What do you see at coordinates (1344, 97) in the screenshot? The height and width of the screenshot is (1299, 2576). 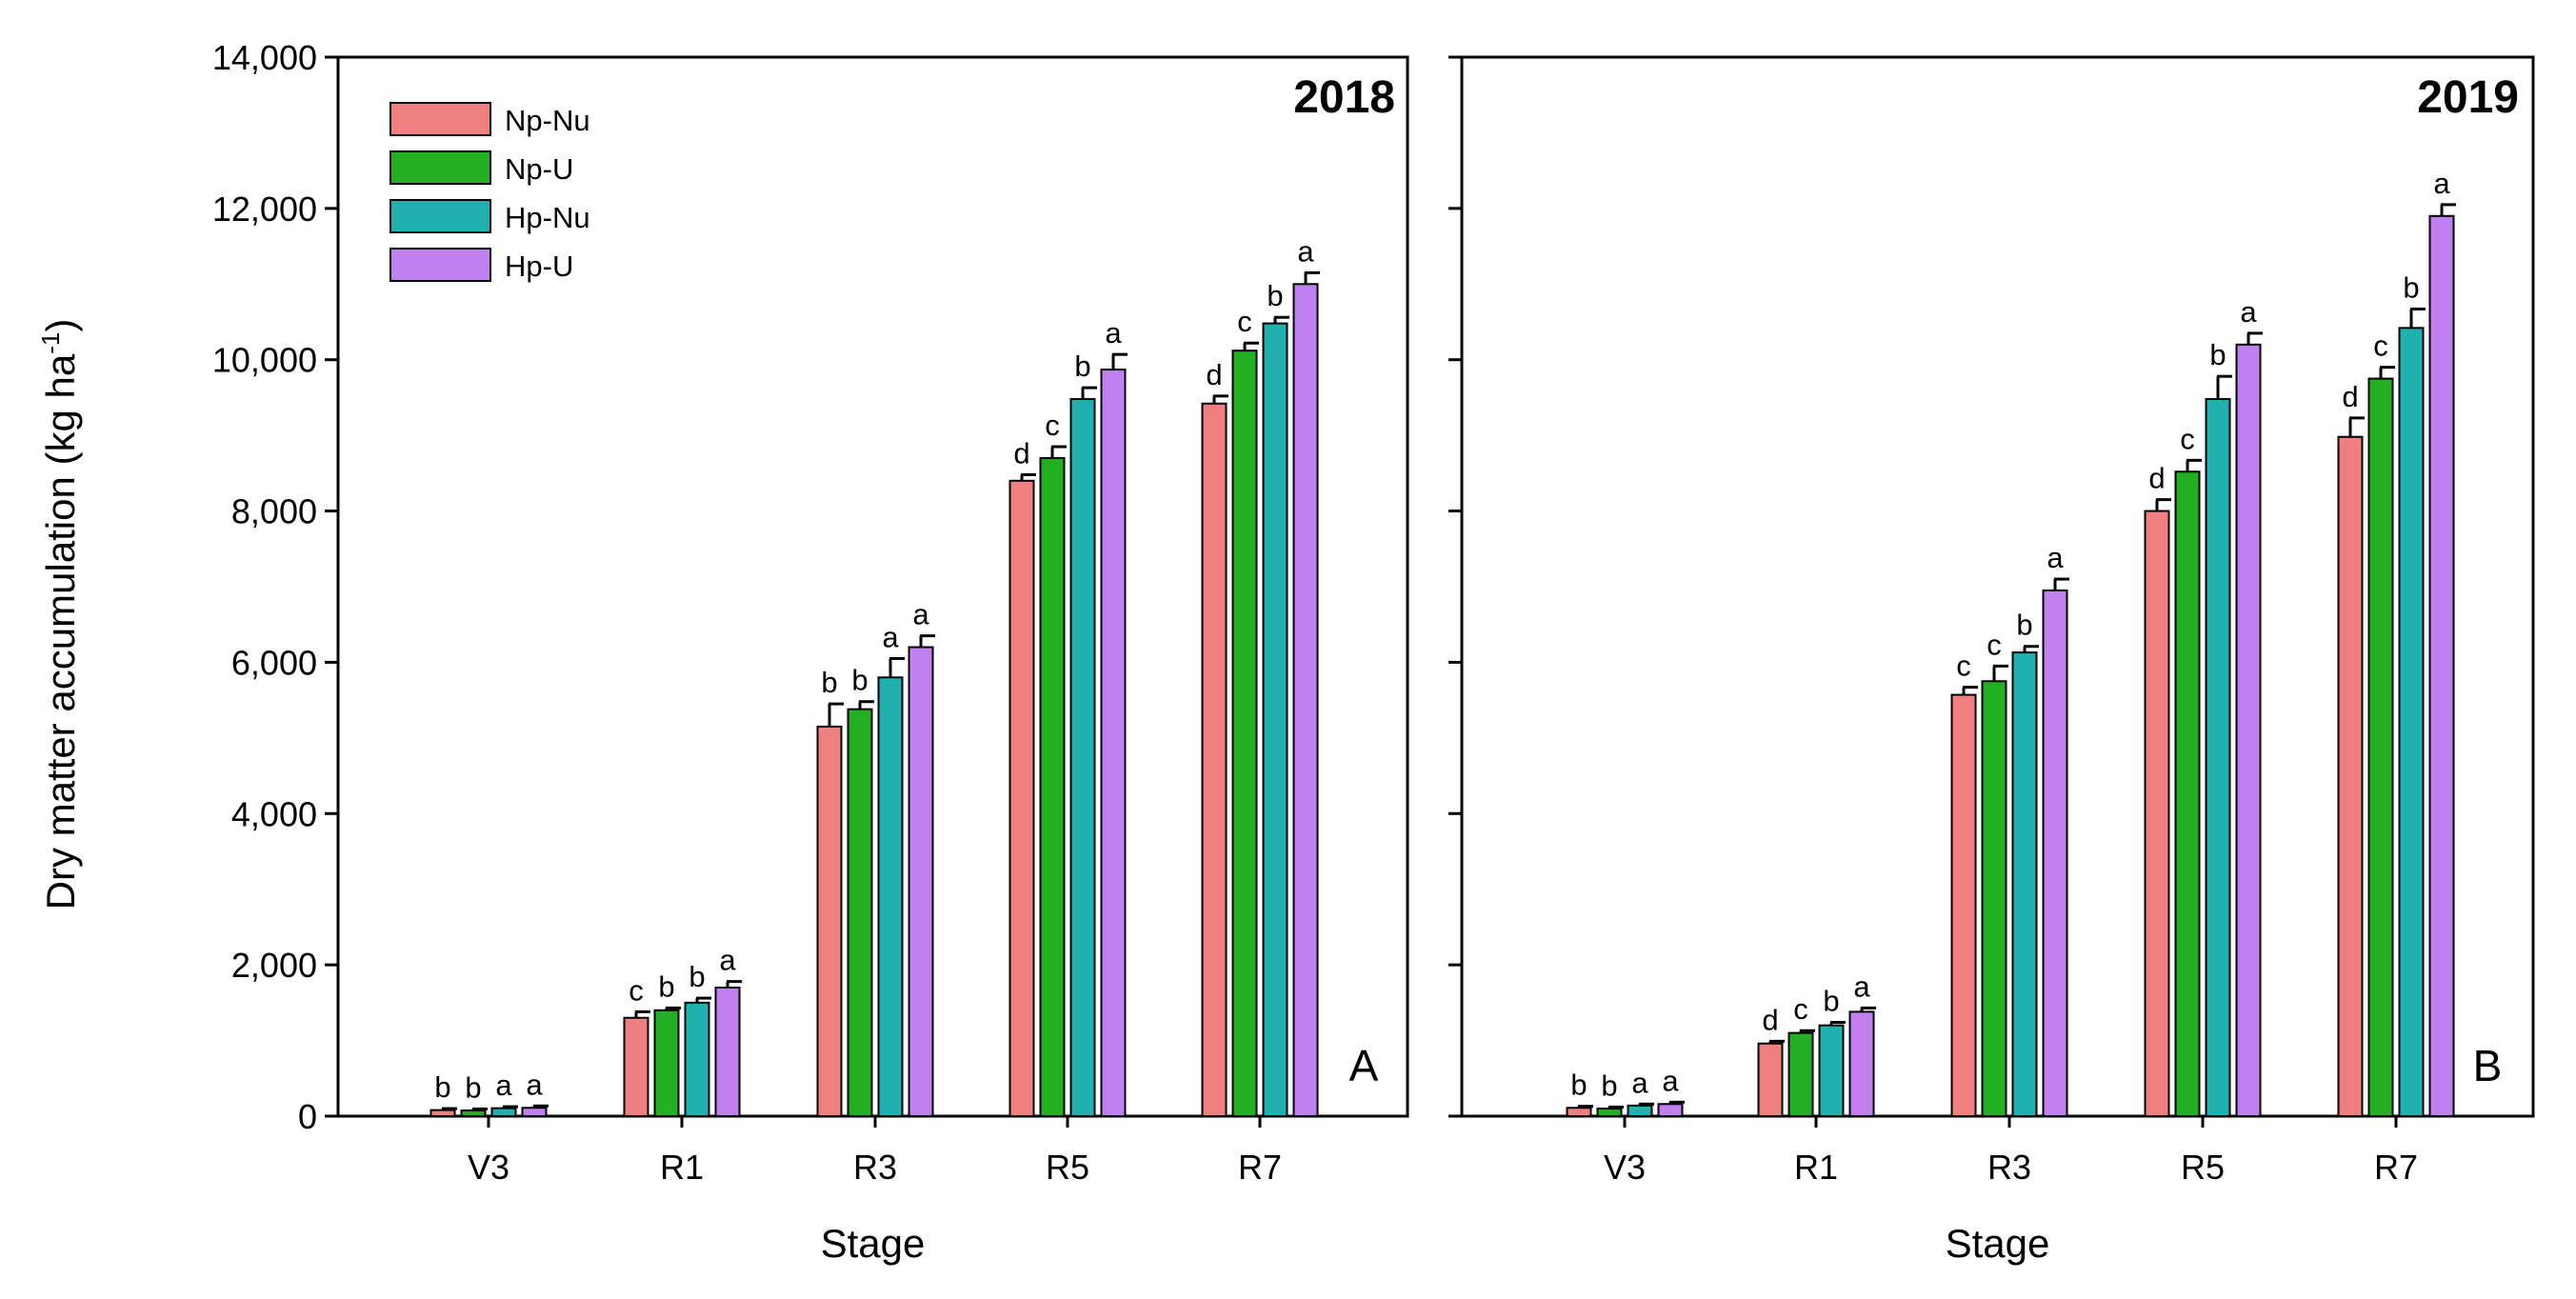 I see `panel-year-title: 2018` at bounding box center [1344, 97].